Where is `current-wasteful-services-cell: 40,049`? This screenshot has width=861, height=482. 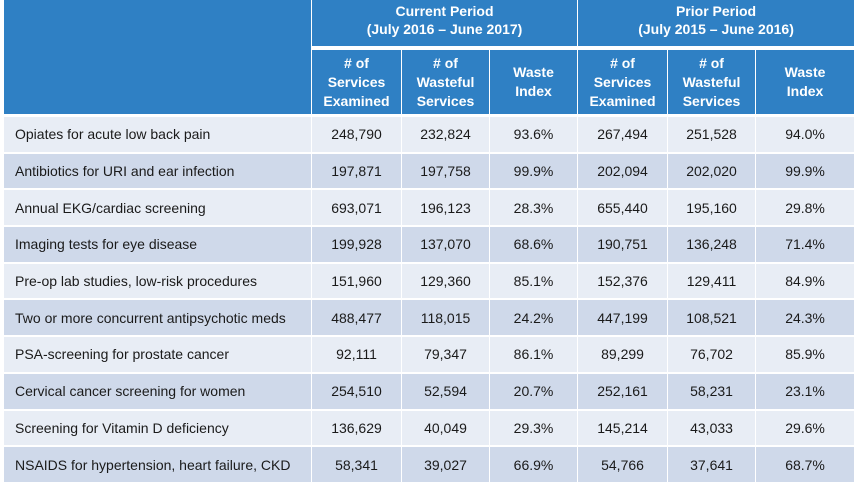 current-wasteful-services-cell: 40,049 is located at coordinates (446, 427).